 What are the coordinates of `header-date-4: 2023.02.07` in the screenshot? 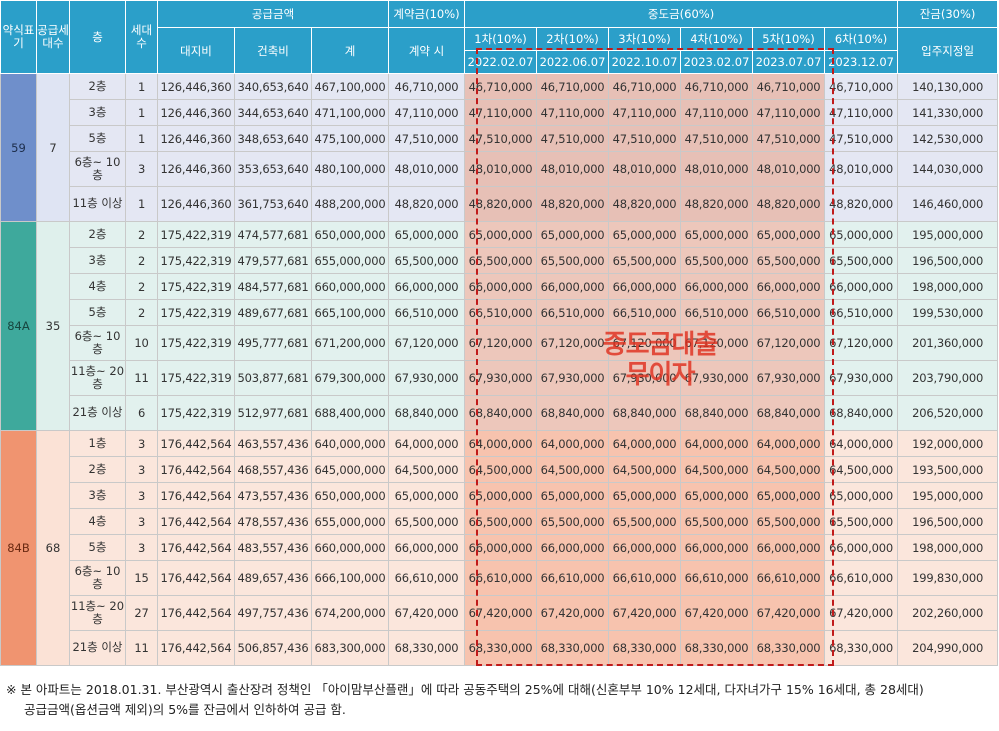 It's located at (717, 62).